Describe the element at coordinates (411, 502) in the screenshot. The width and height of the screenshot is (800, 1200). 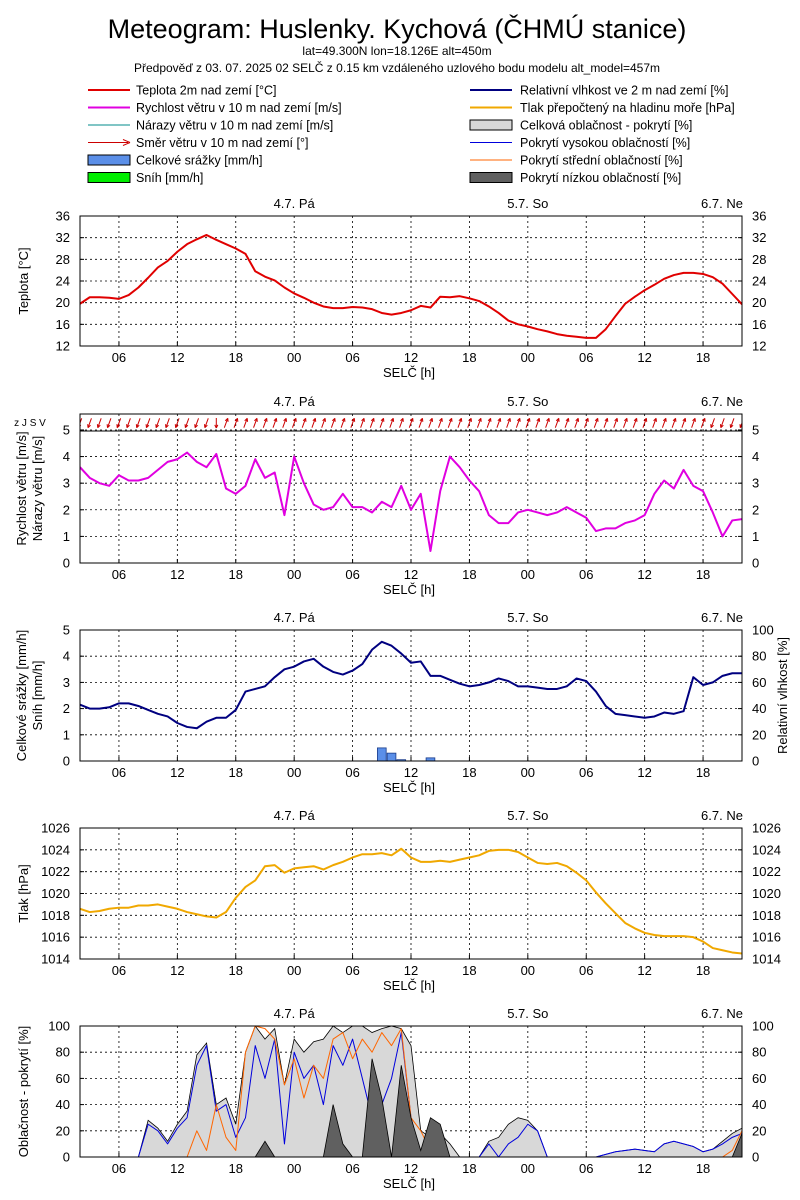
I see `series-line` at that location.